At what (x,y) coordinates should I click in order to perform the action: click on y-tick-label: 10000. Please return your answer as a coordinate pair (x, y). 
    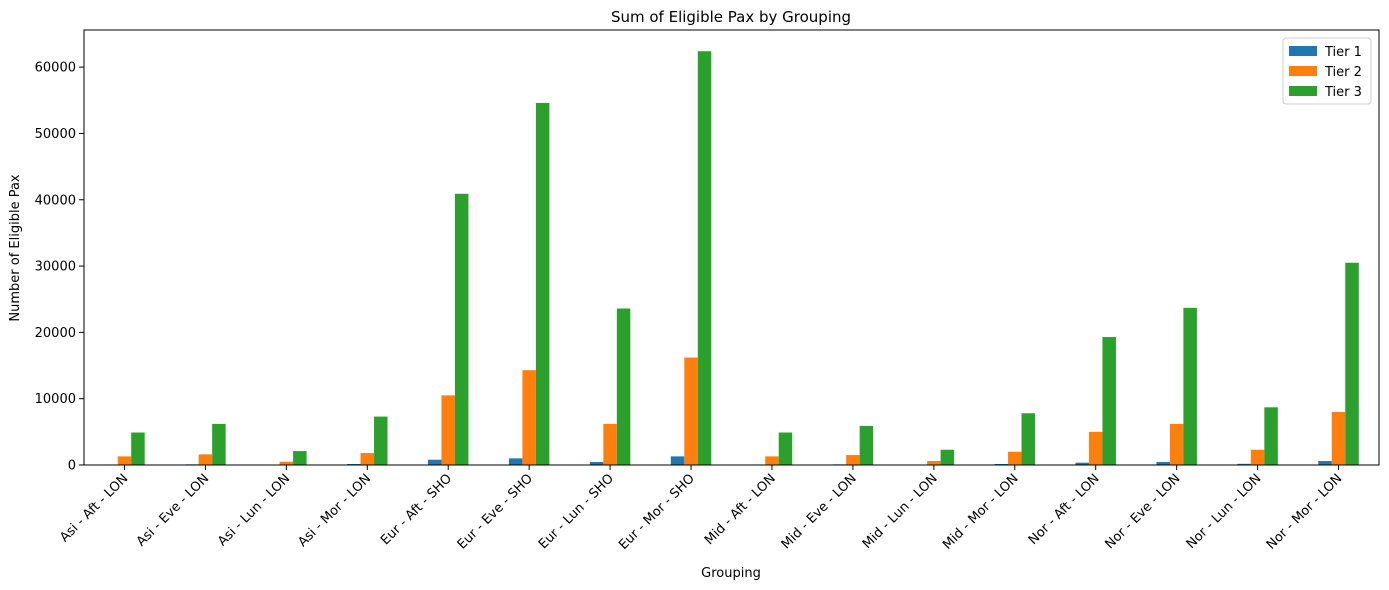
    Looking at the image, I should click on (55, 399).